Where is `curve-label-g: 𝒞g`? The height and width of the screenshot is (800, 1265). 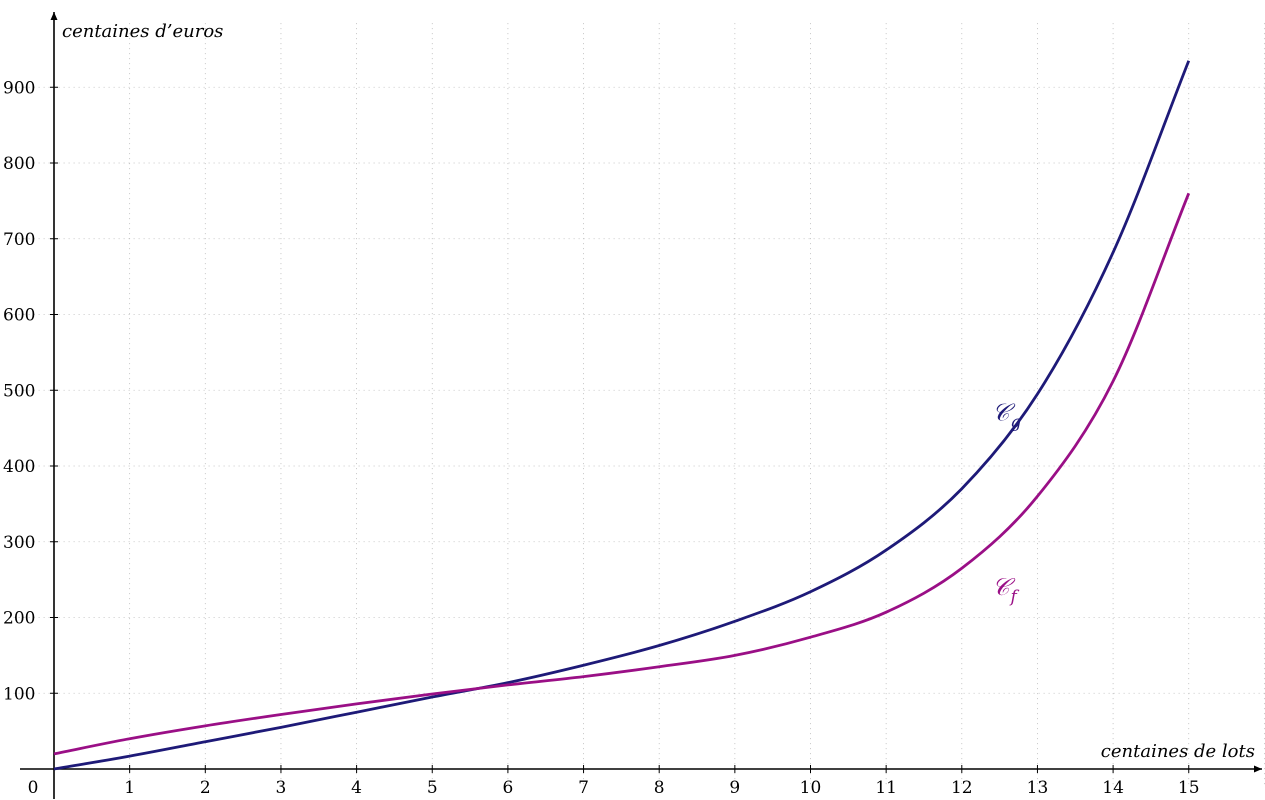 curve-label-g: 𝒞g is located at coordinates (1007, 416).